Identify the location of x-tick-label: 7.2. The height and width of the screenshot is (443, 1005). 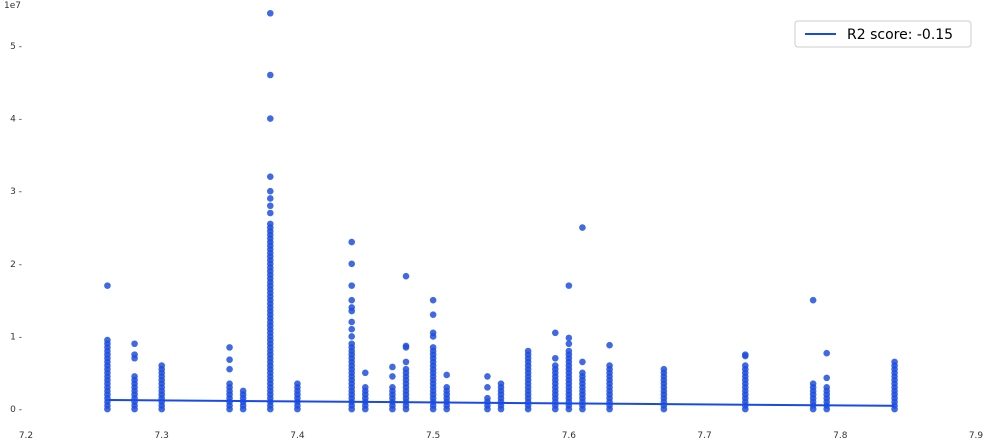
(26, 436).